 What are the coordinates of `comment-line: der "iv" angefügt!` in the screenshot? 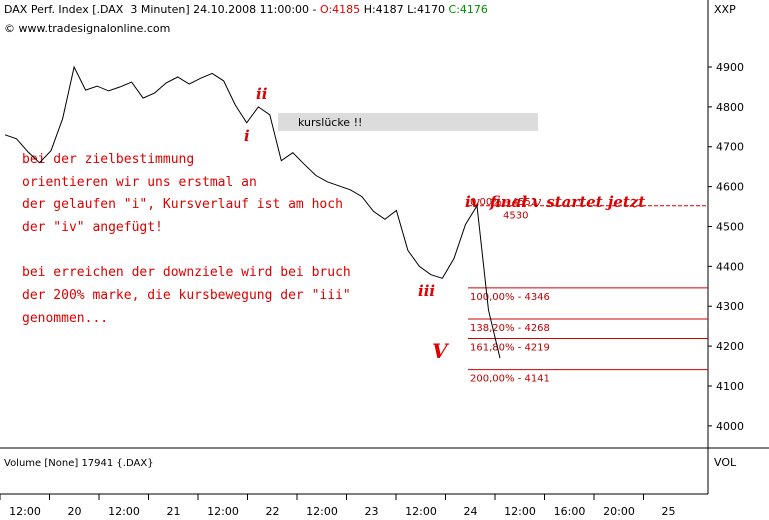 It's located at (92, 227).